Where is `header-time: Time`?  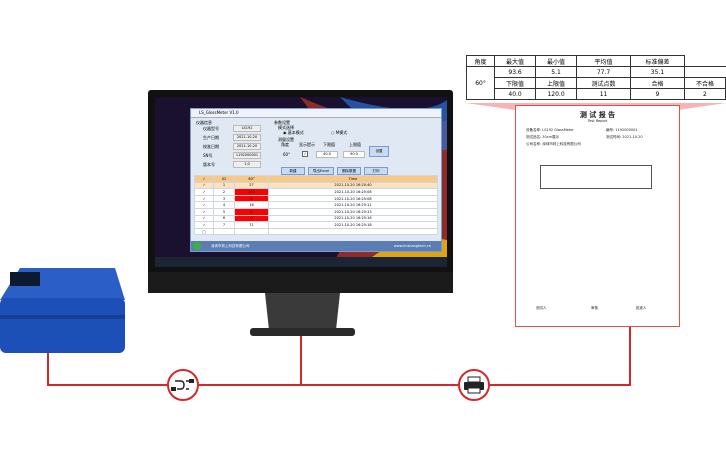 header-time: Time is located at coordinates (353, 179).